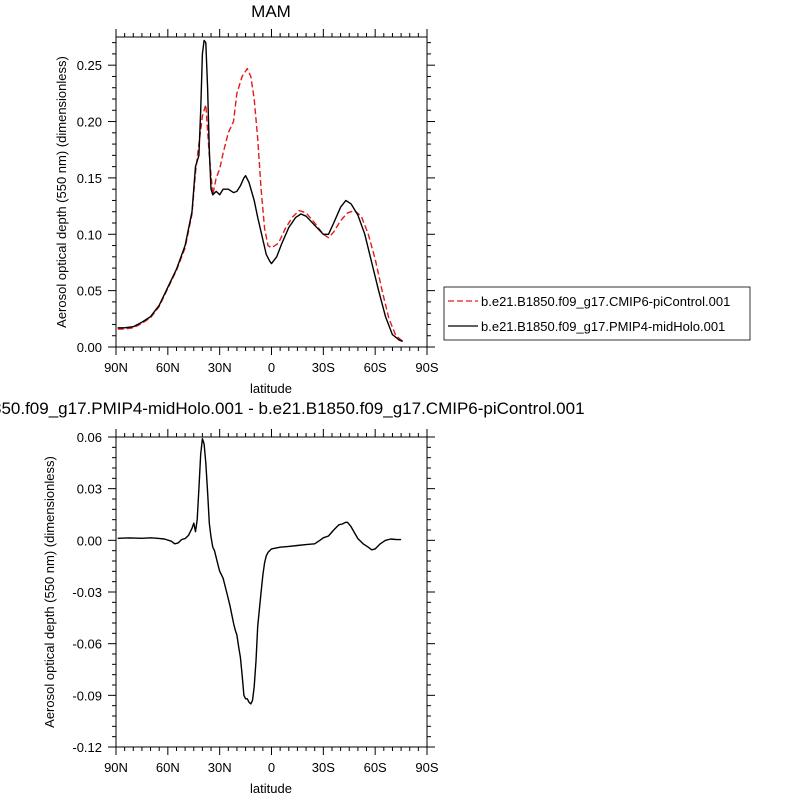 This screenshot has height=800, width=800. I want to click on bottom-panel-series, so click(259, 571).